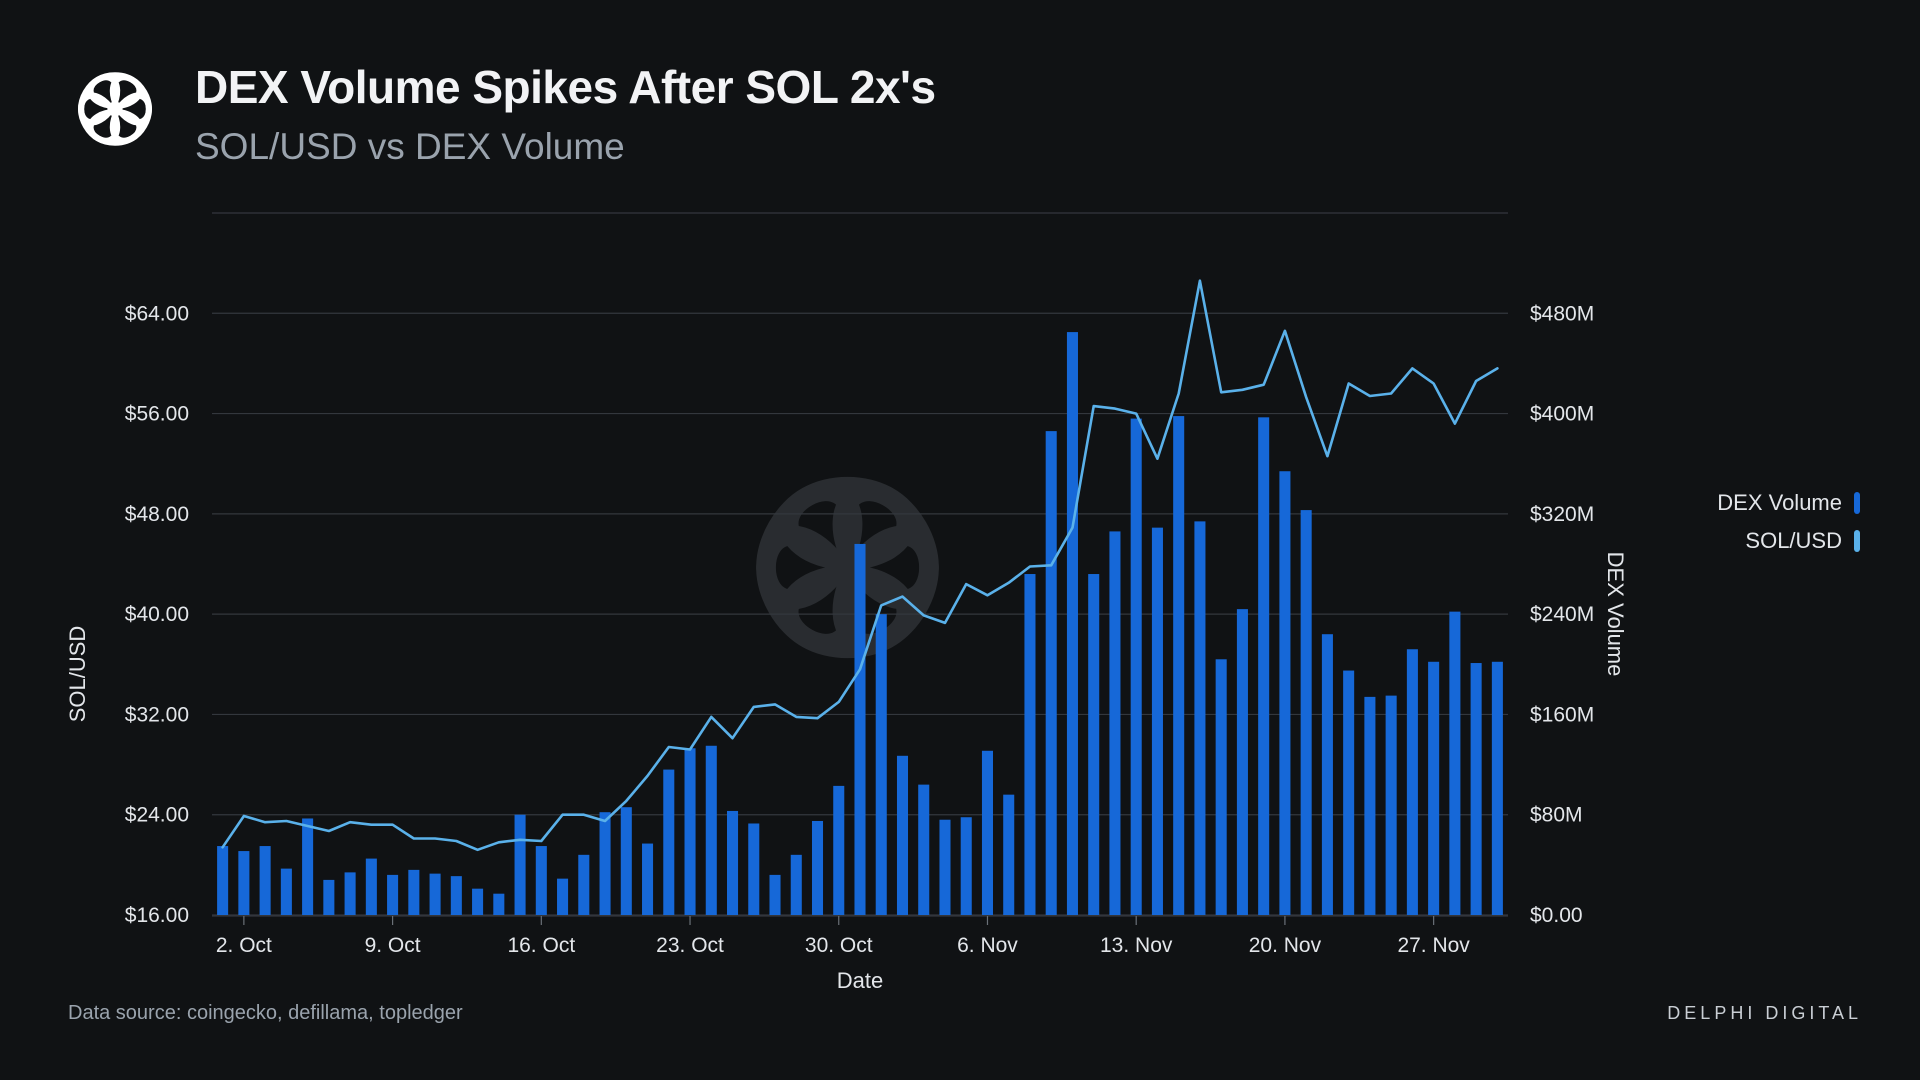 The image size is (1920, 1080). What do you see at coordinates (157, 514) in the screenshot?
I see `y-left-tick-label: $48.00` at bounding box center [157, 514].